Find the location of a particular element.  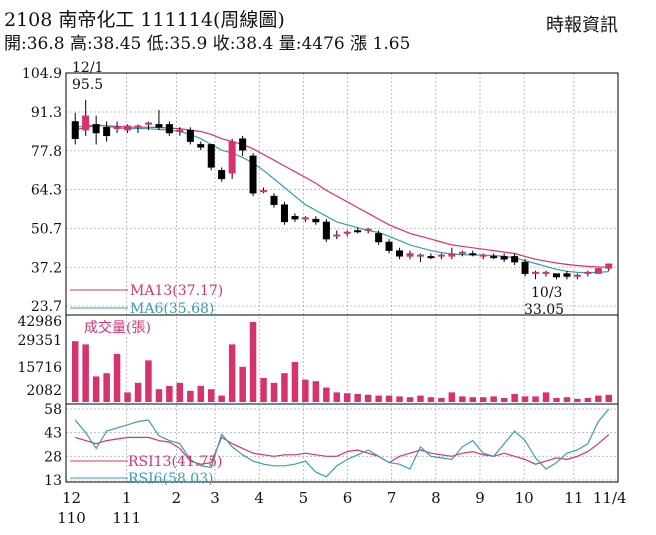

x-tick-label: 11 is located at coordinates (573, 498).